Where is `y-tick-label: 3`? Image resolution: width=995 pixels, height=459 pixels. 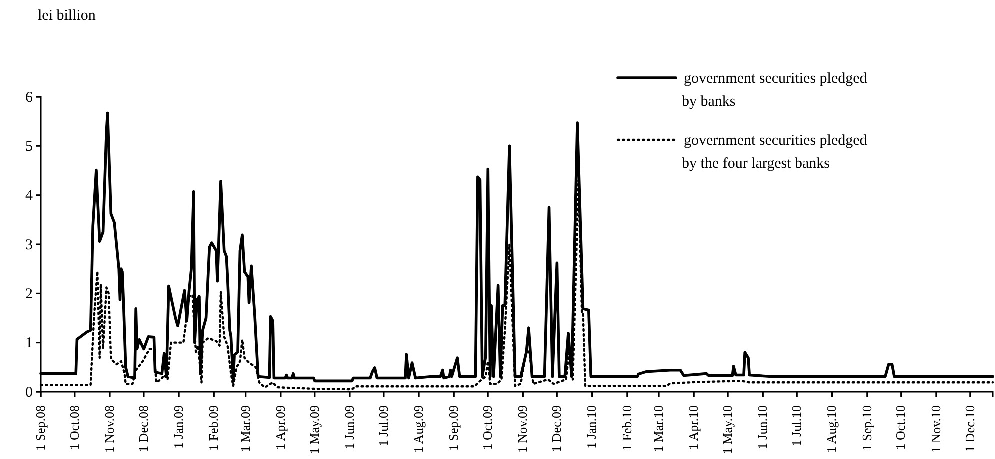
y-tick-label: 3 is located at coordinates (29, 245).